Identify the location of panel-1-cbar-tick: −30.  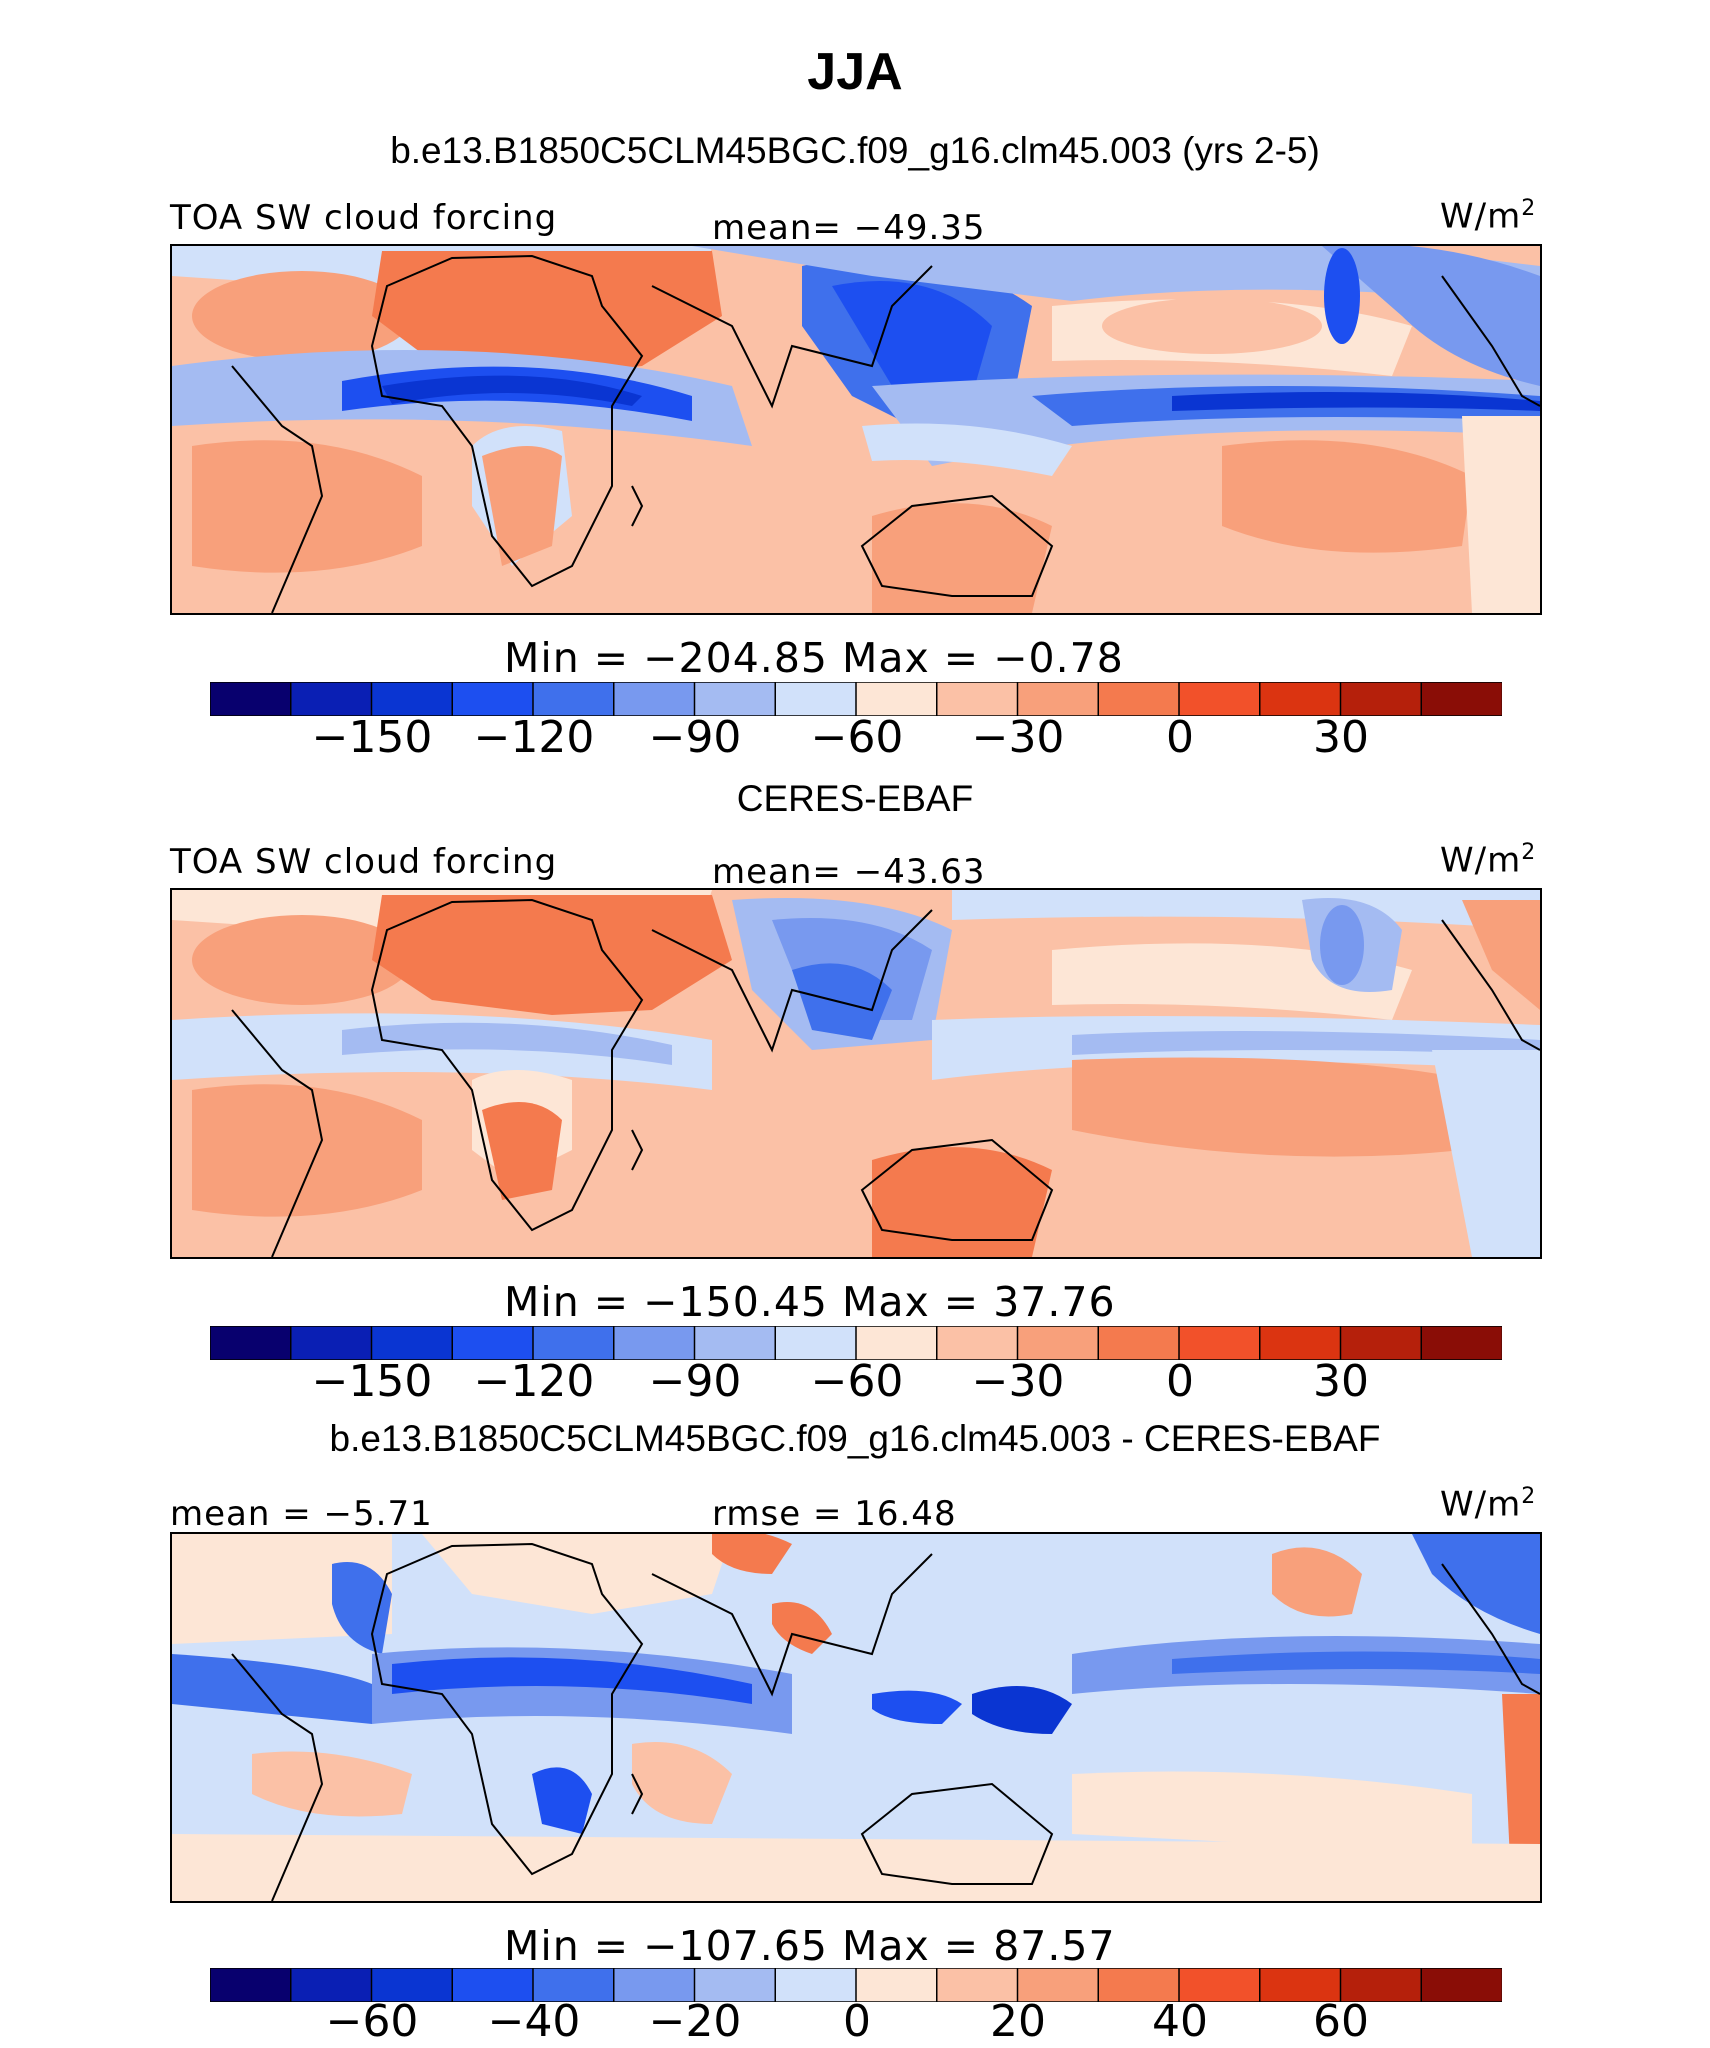
(1018, 737).